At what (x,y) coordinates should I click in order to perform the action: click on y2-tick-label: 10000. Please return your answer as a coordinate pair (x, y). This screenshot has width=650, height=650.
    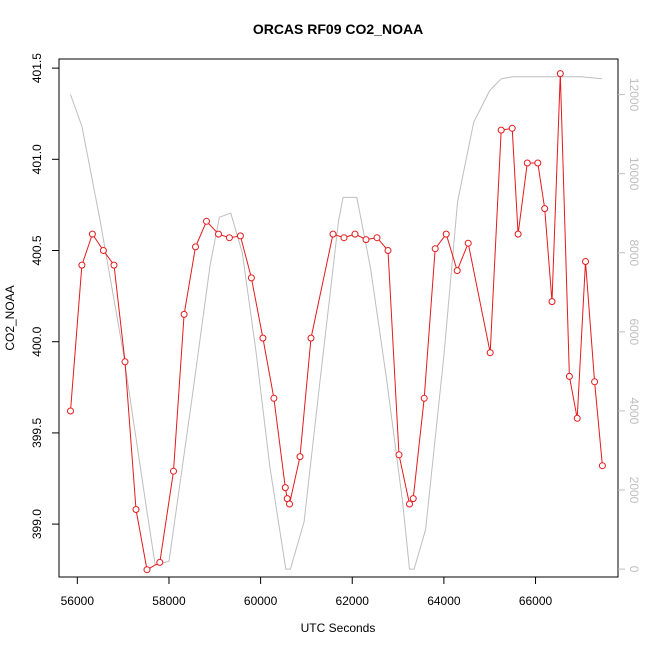
    Looking at the image, I should click on (634, 174).